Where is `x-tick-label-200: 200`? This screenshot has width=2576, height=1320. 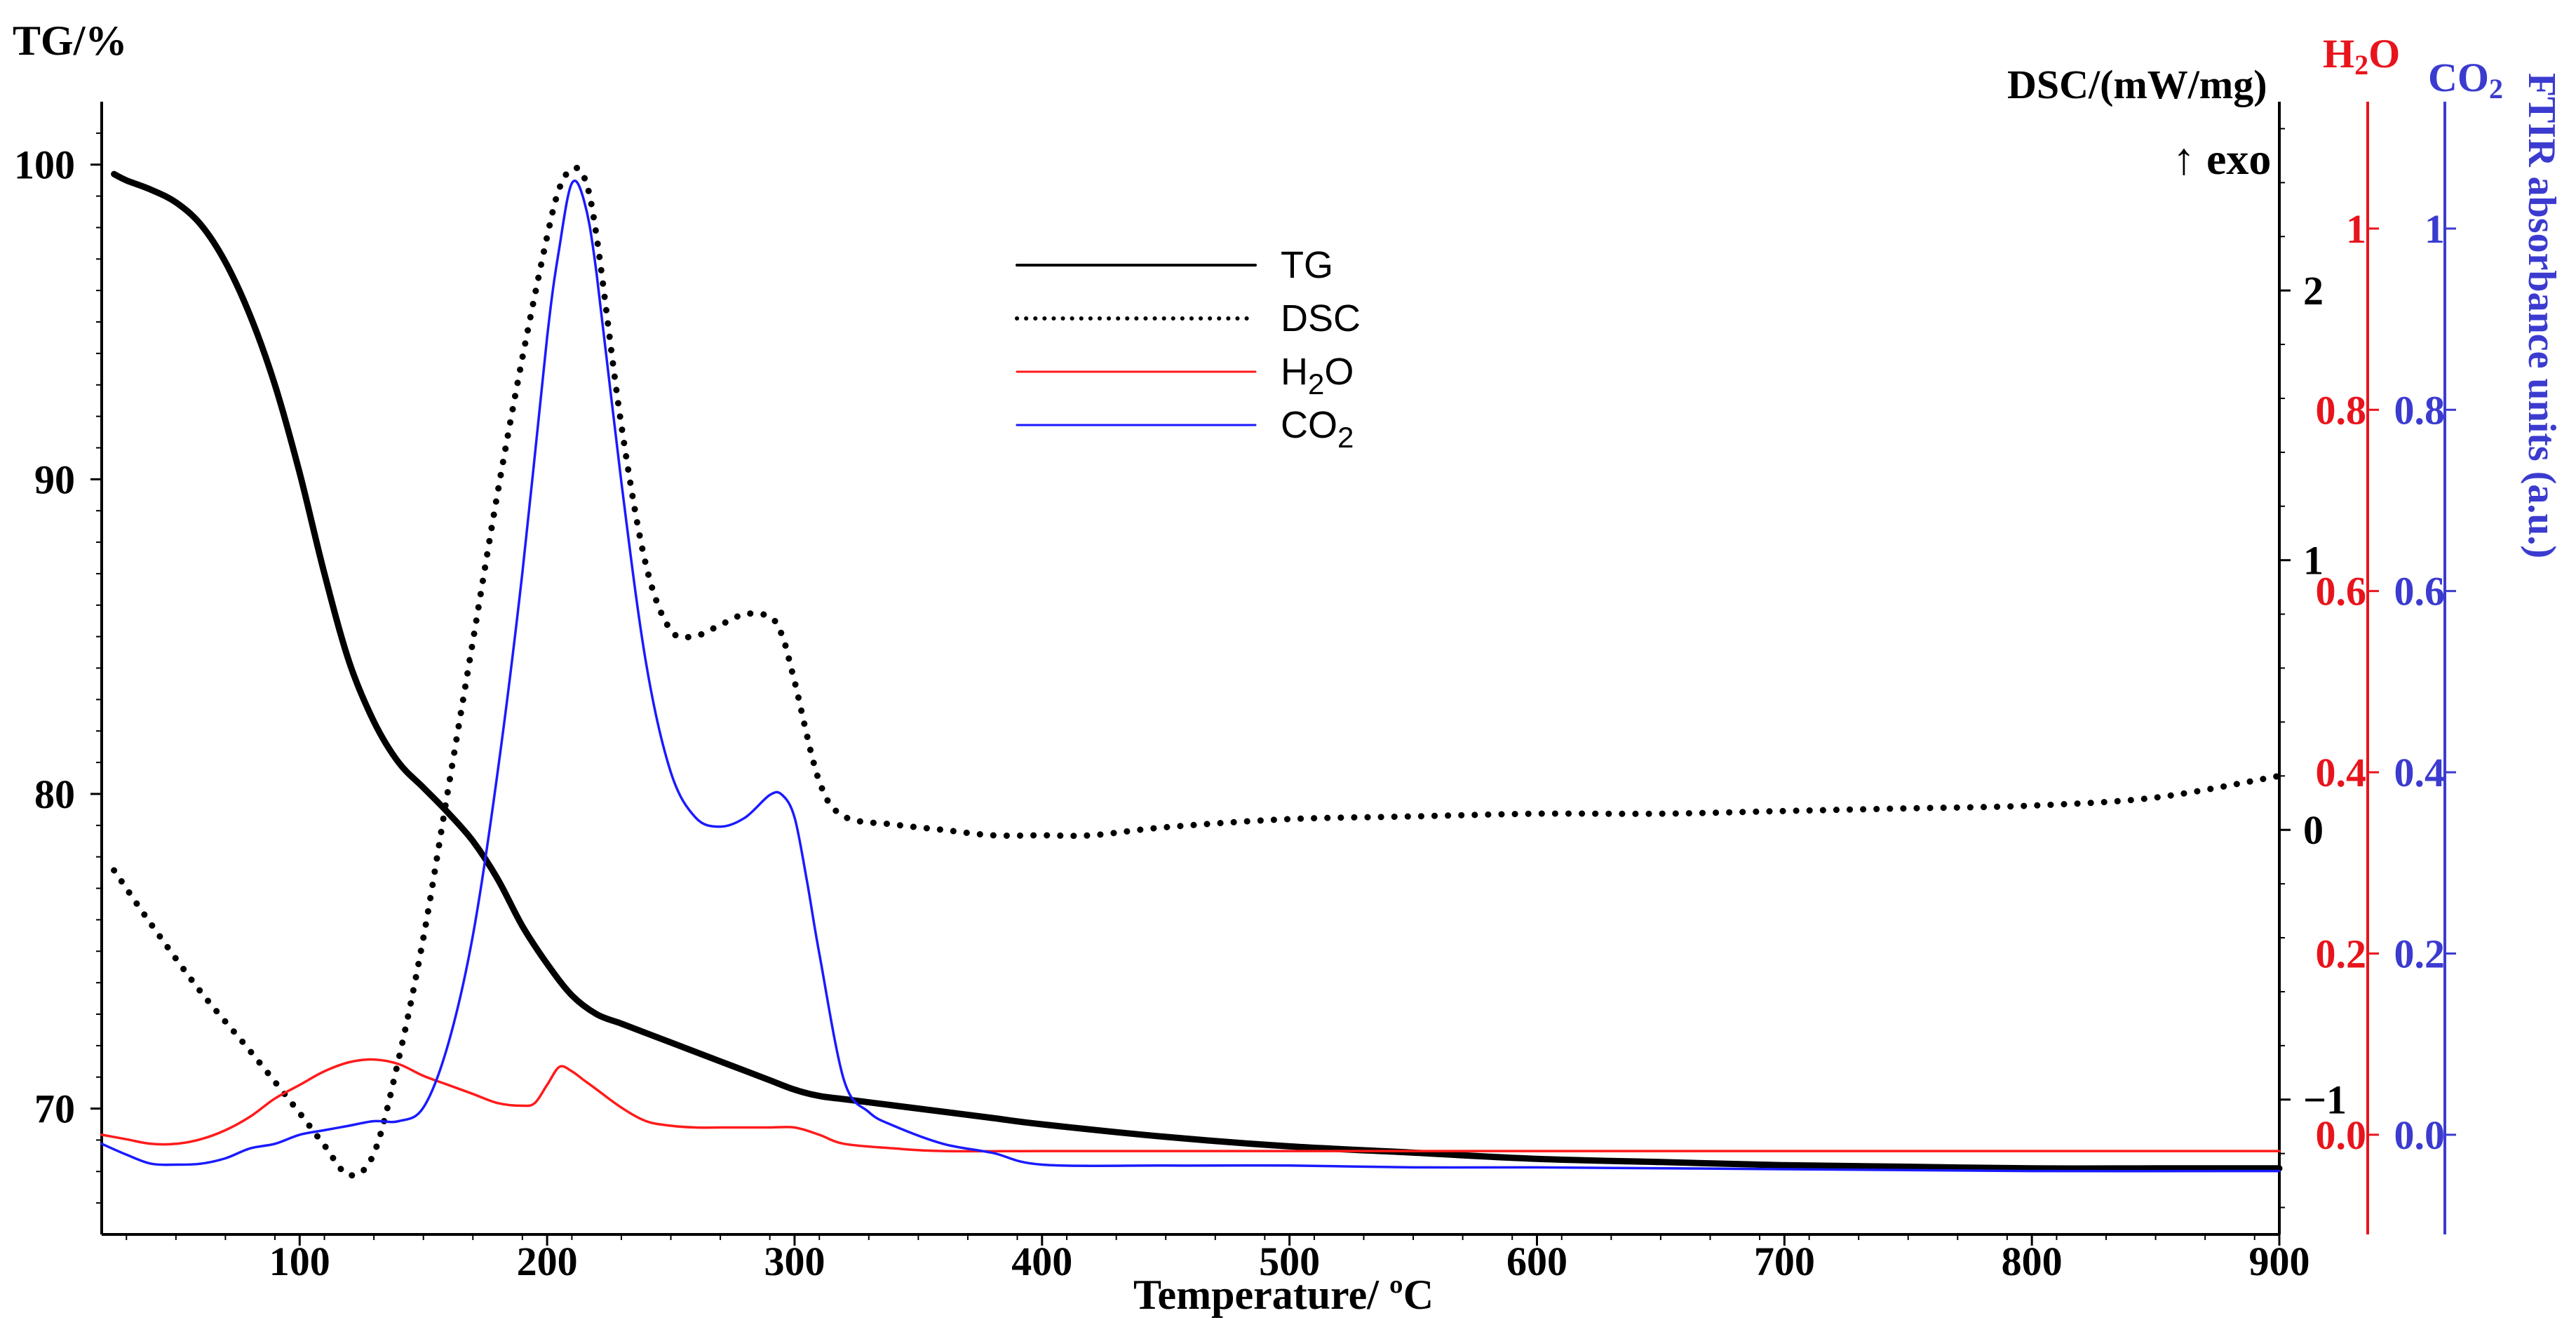 x-tick-label-200: 200 is located at coordinates (547, 1261).